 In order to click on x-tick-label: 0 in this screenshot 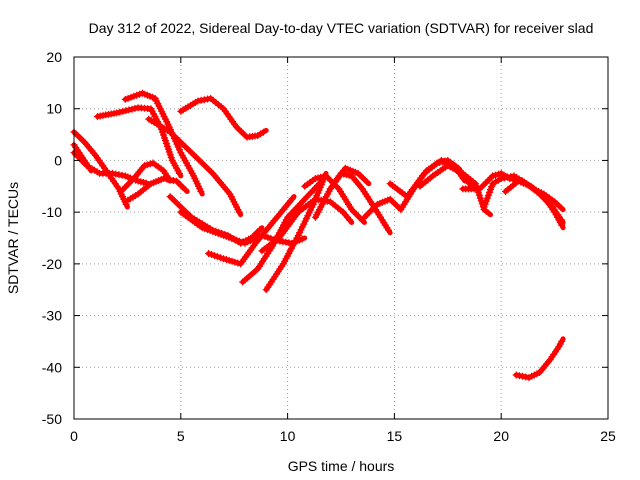, I will do `click(74, 436)`.